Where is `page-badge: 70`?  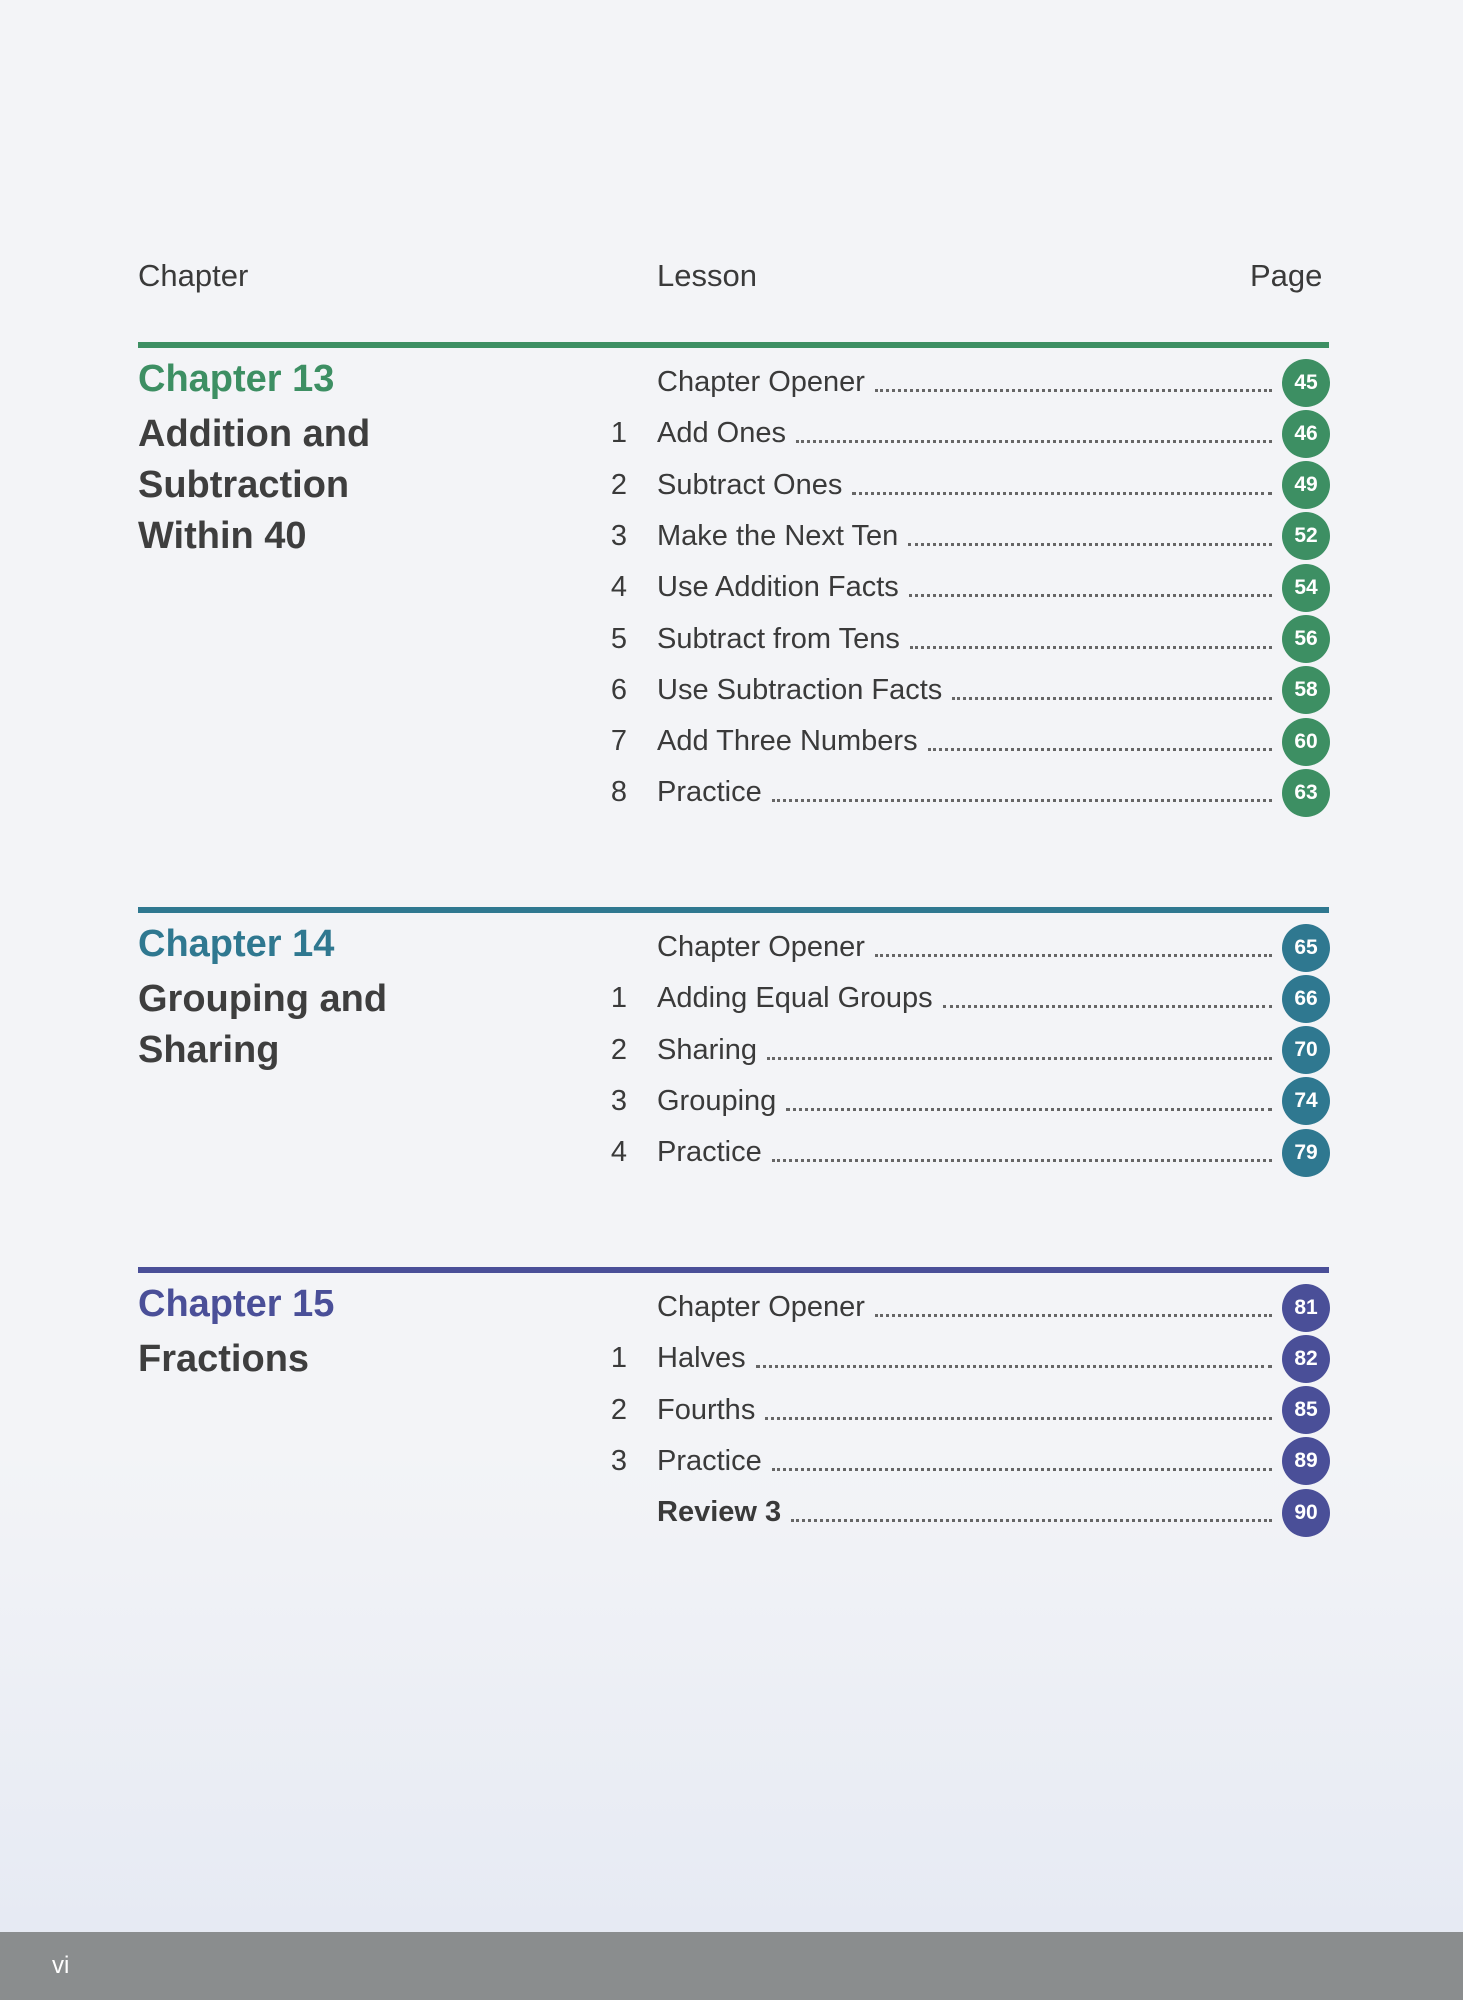
page-badge: 70 is located at coordinates (1306, 1050).